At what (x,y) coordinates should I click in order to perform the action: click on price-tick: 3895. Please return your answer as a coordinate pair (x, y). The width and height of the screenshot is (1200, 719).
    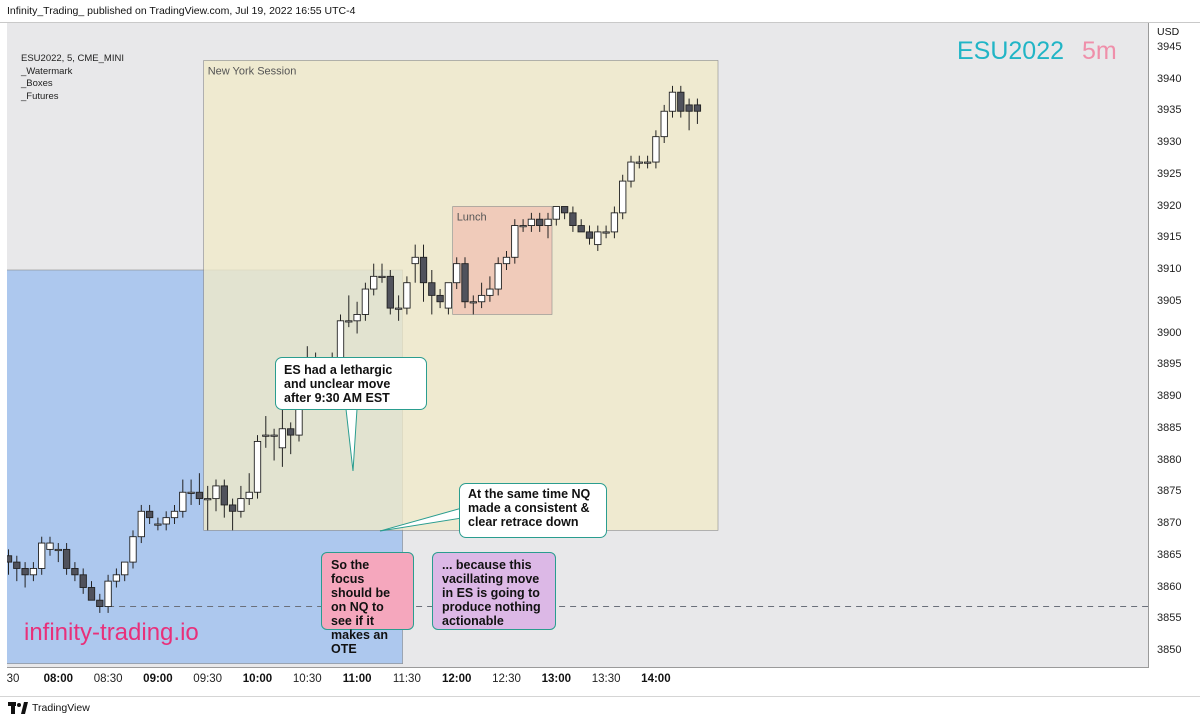
    Looking at the image, I should click on (1169, 364).